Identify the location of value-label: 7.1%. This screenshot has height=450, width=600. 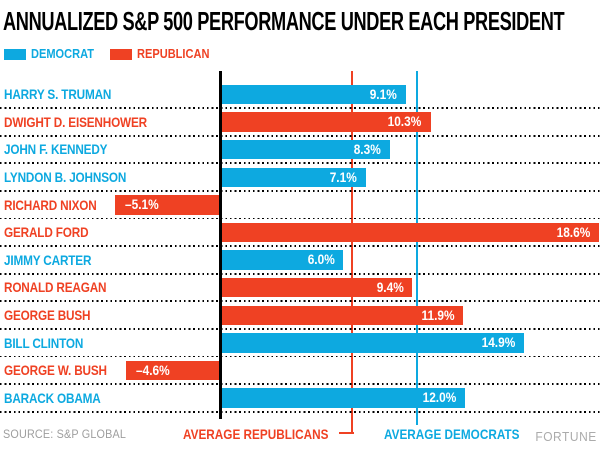
(343, 177).